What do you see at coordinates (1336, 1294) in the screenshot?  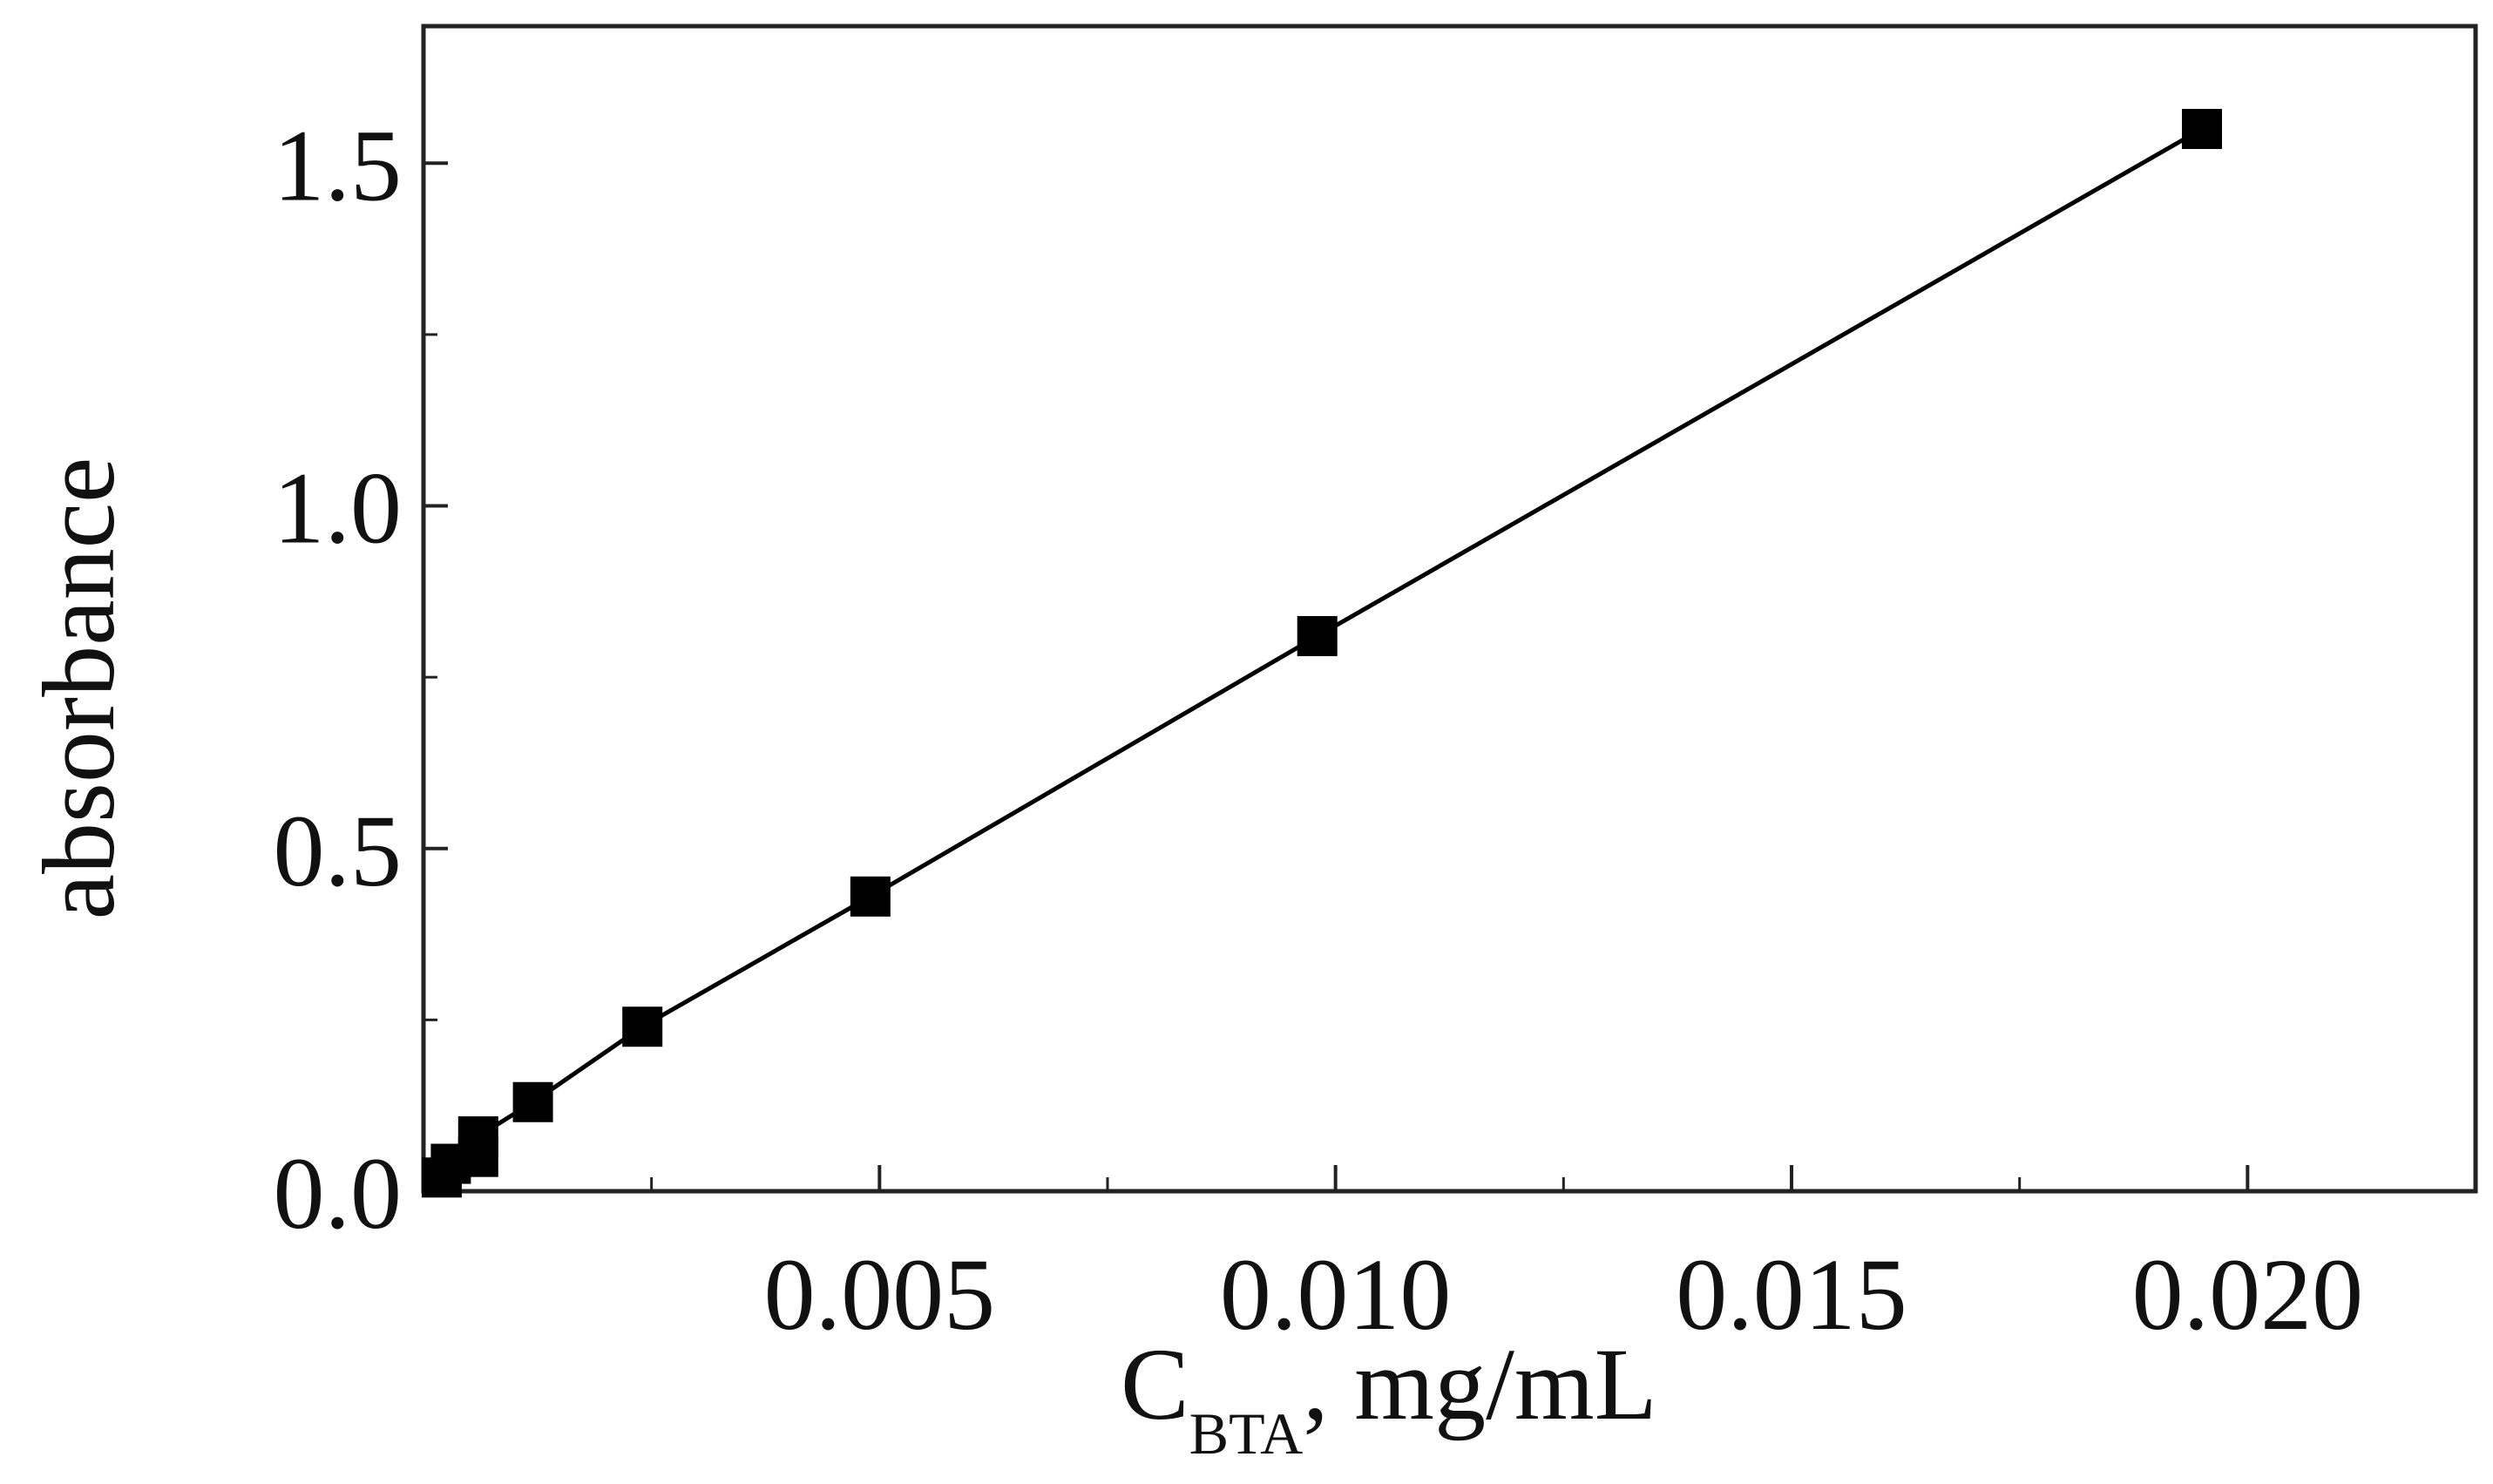 I see `x-tick-label: 0.010` at bounding box center [1336, 1294].